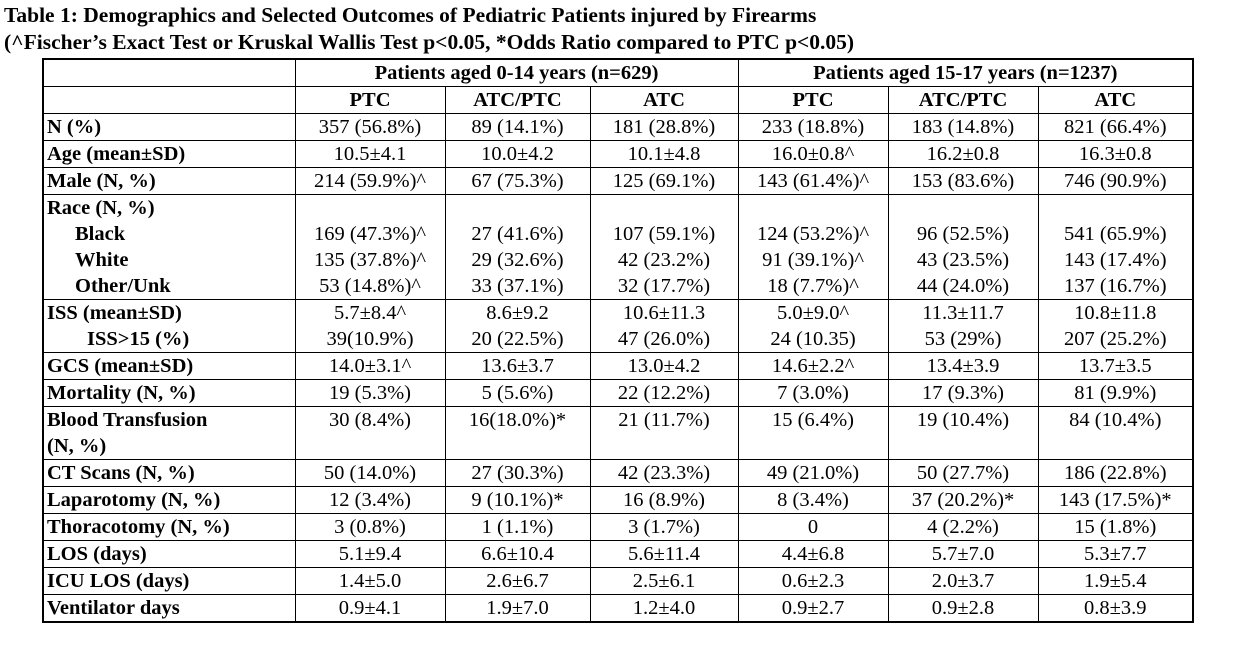 This screenshot has height=653, width=1248. I want to click on table-cell: 181 (28.8%), so click(664, 127).